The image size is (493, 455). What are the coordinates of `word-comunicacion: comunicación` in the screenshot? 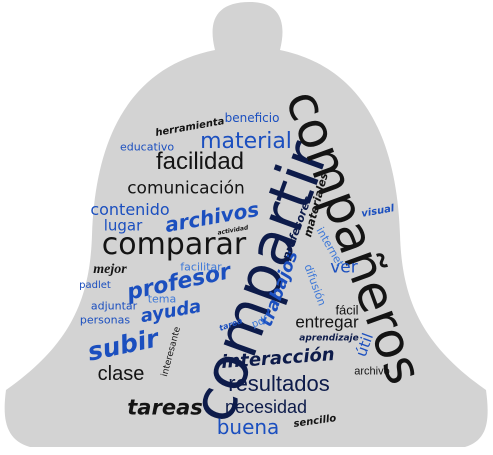 It's located at (186, 188).